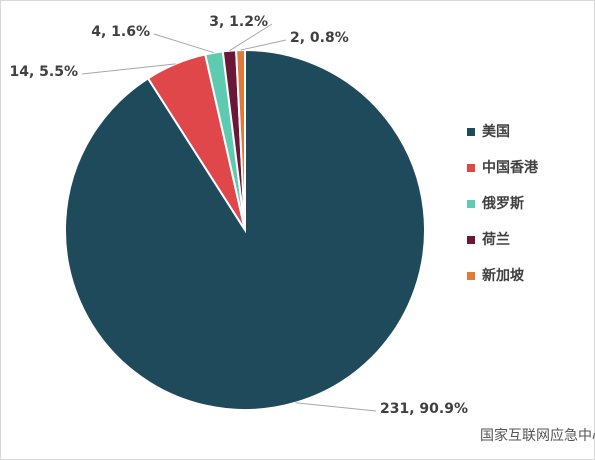 This screenshot has height=460, width=595. What do you see at coordinates (240, 139) in the screenshot?
I see `pie-slice` at bounding box center [240, 139].